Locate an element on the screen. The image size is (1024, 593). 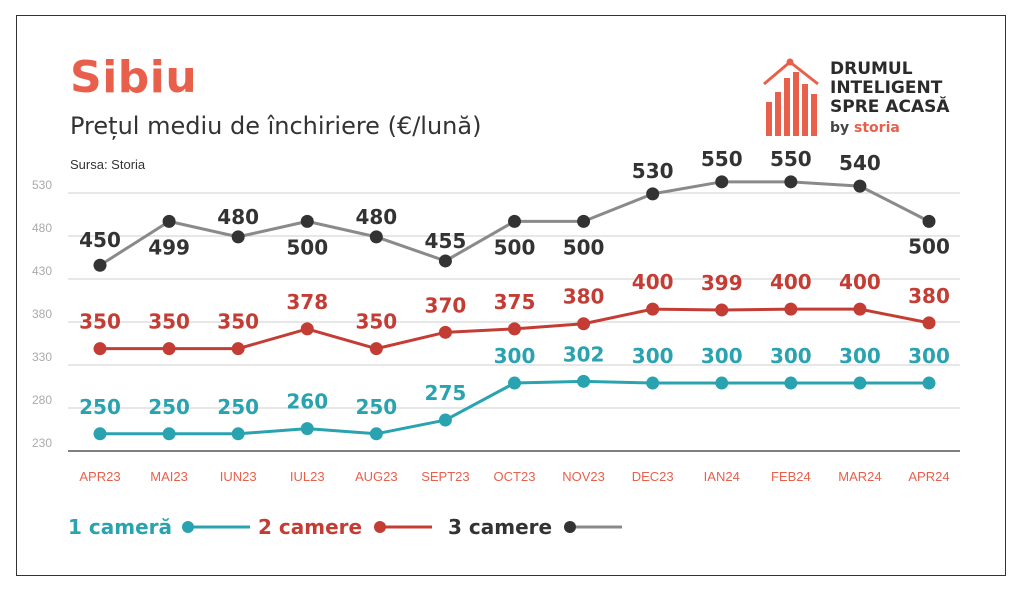
x-tick-label: OCT23 is located at coordinates (515, 476).